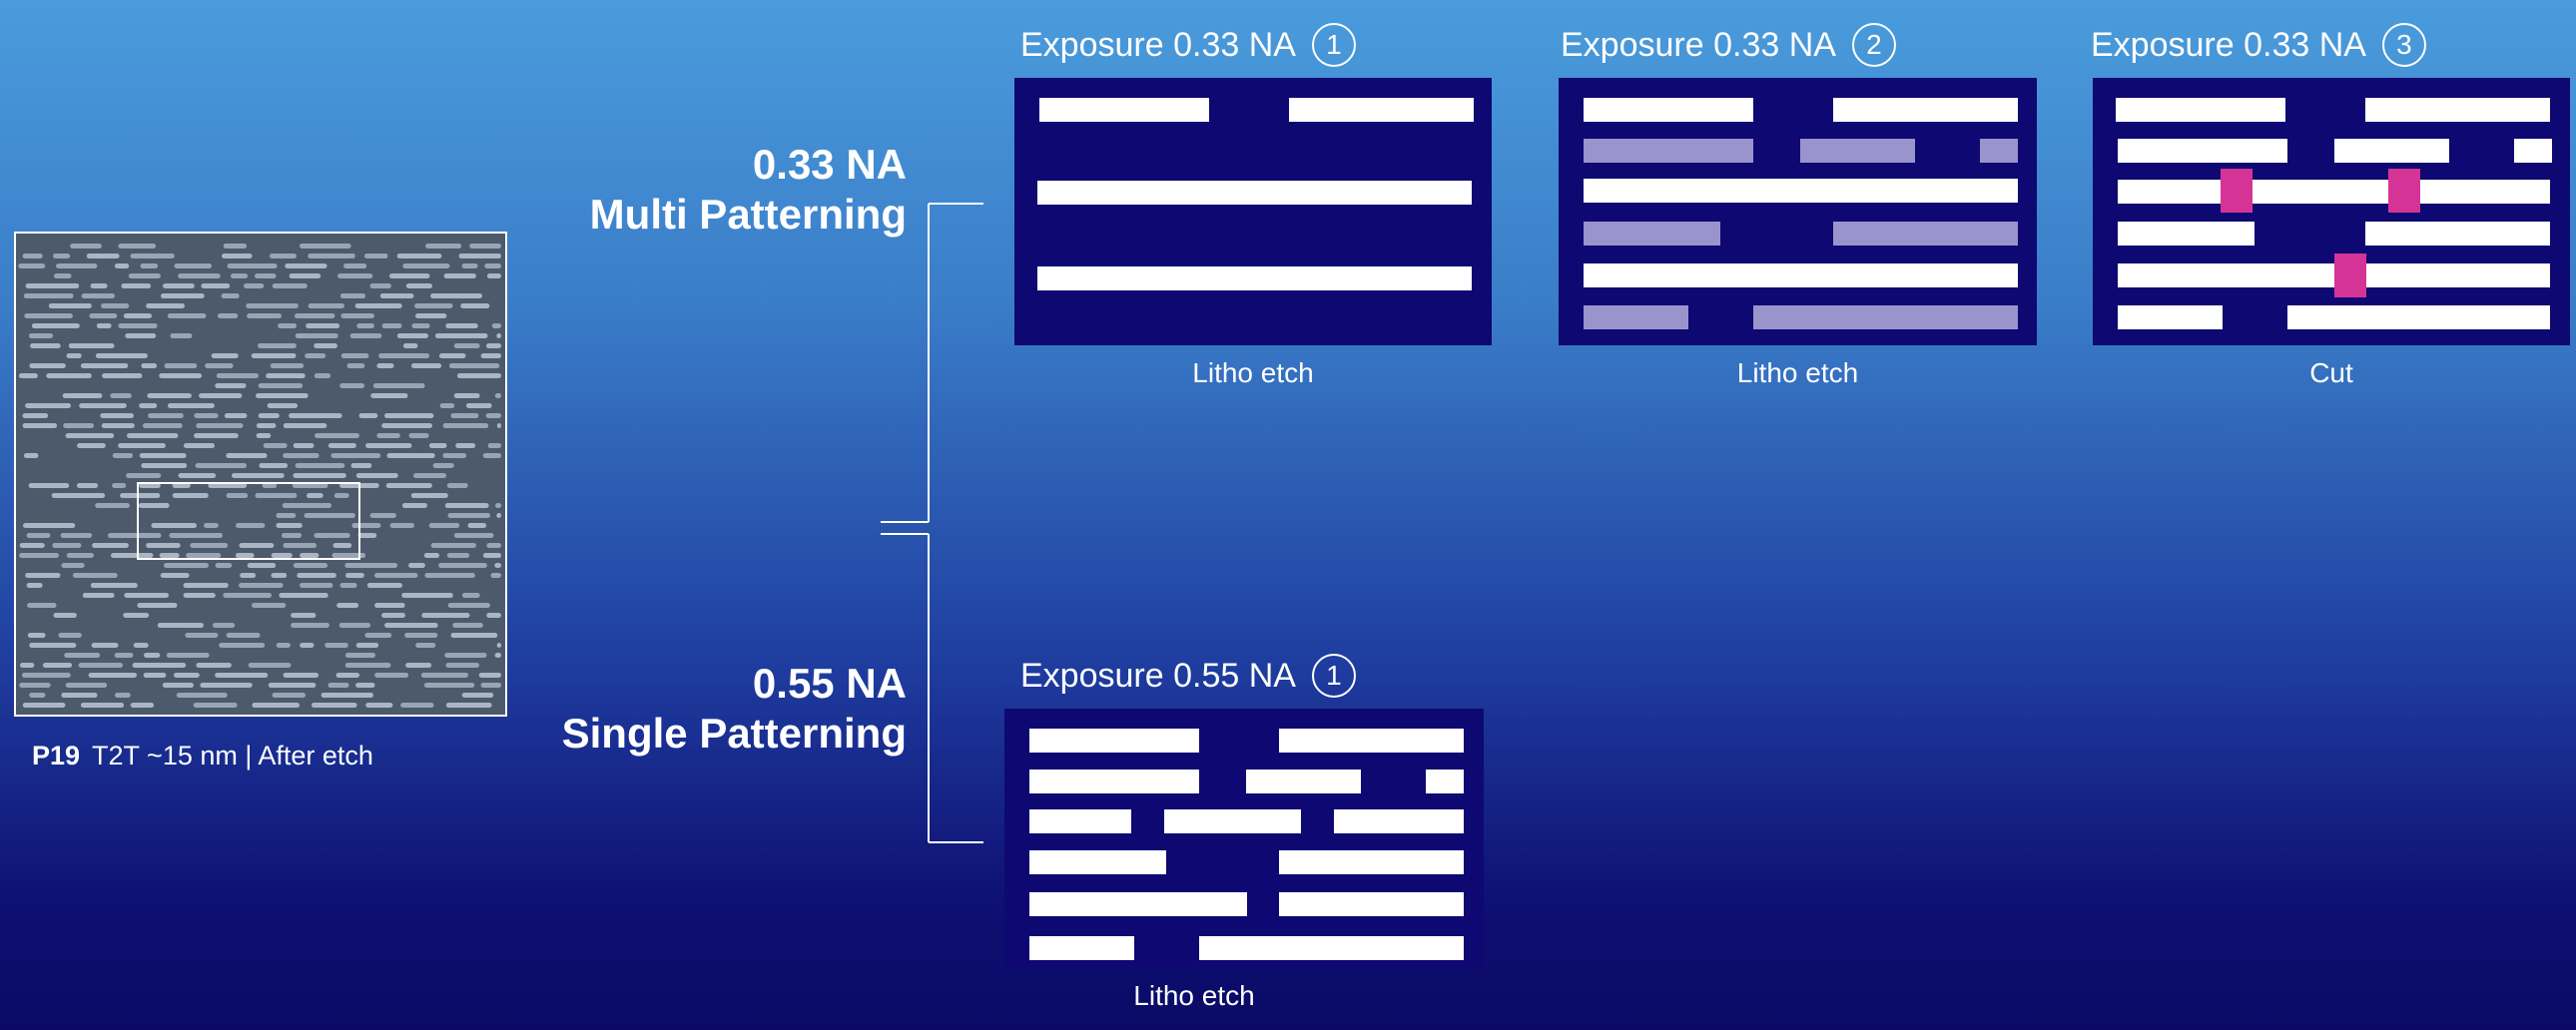 Image resolution: width=2576 pixels, height=1030 pixels. I want to click on sem-highlight-box, so click(248, 521).